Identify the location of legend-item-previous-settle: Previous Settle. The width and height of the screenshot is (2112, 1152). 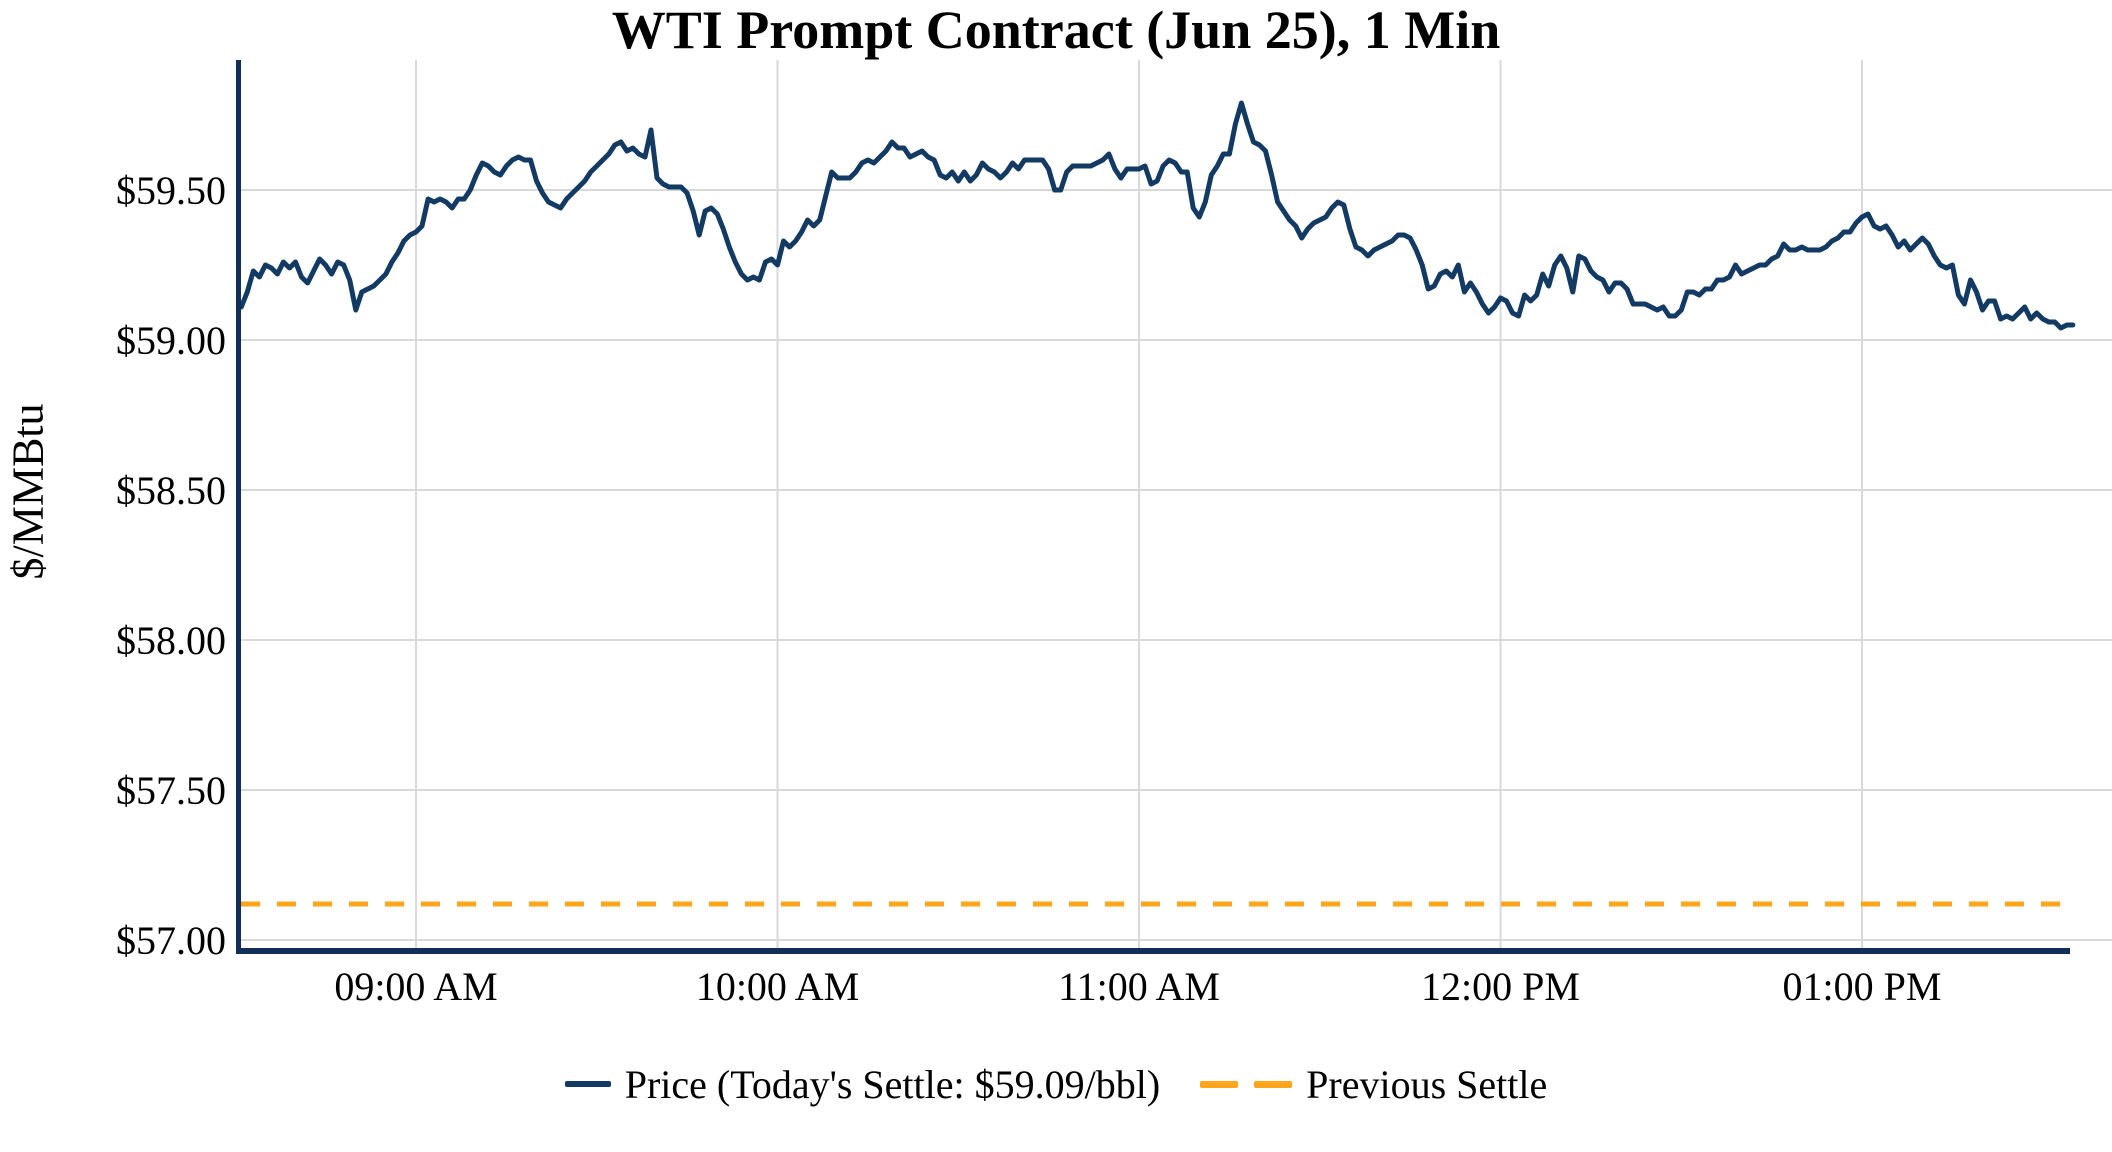
(1373, 1084).